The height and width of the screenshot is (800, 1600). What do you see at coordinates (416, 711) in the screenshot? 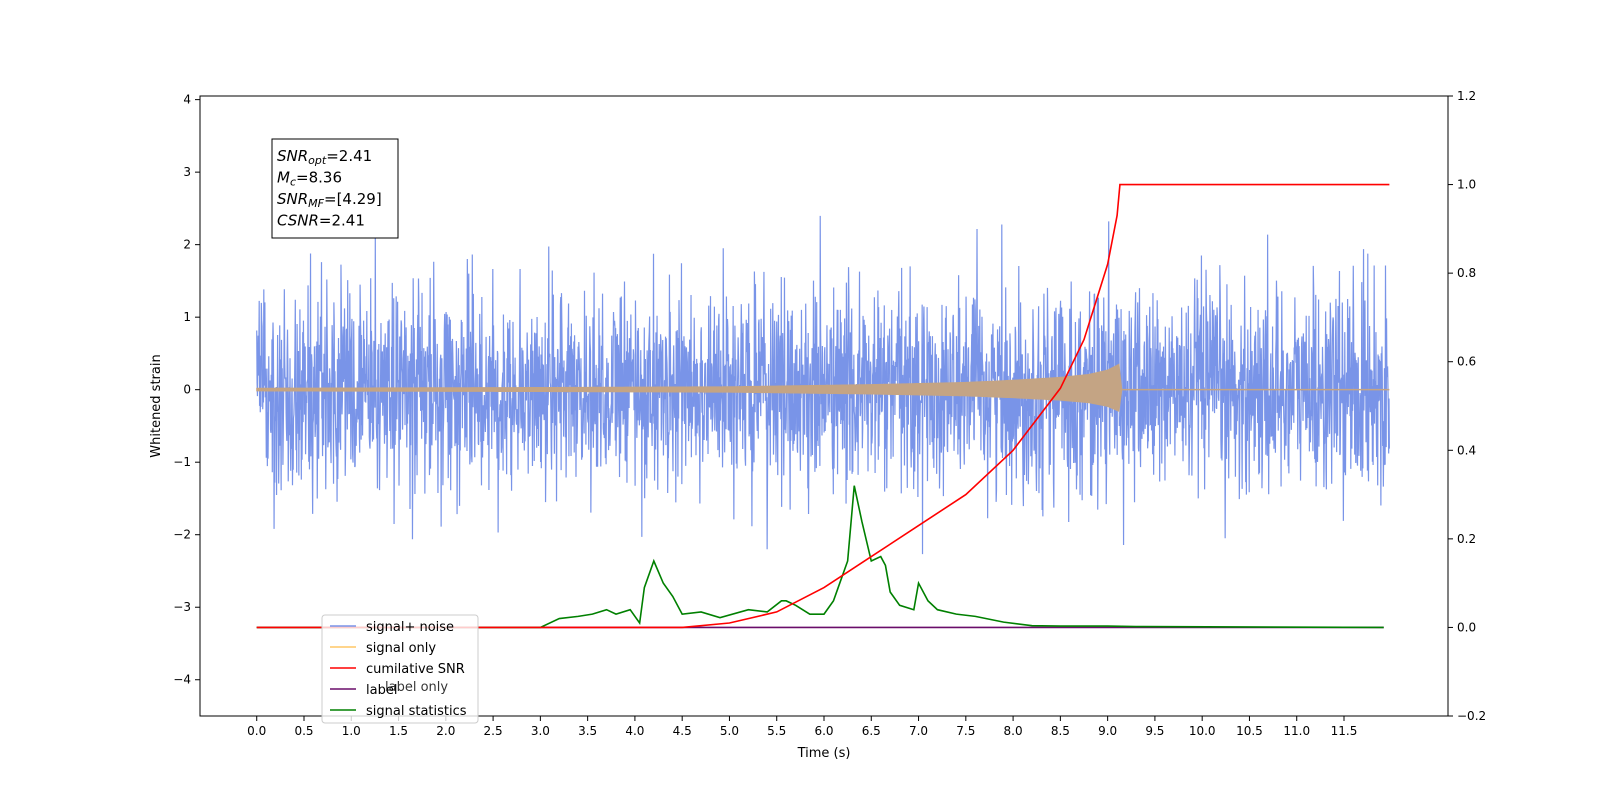
I see `legend-label: signal statistics` at bounding box center [416, 711].